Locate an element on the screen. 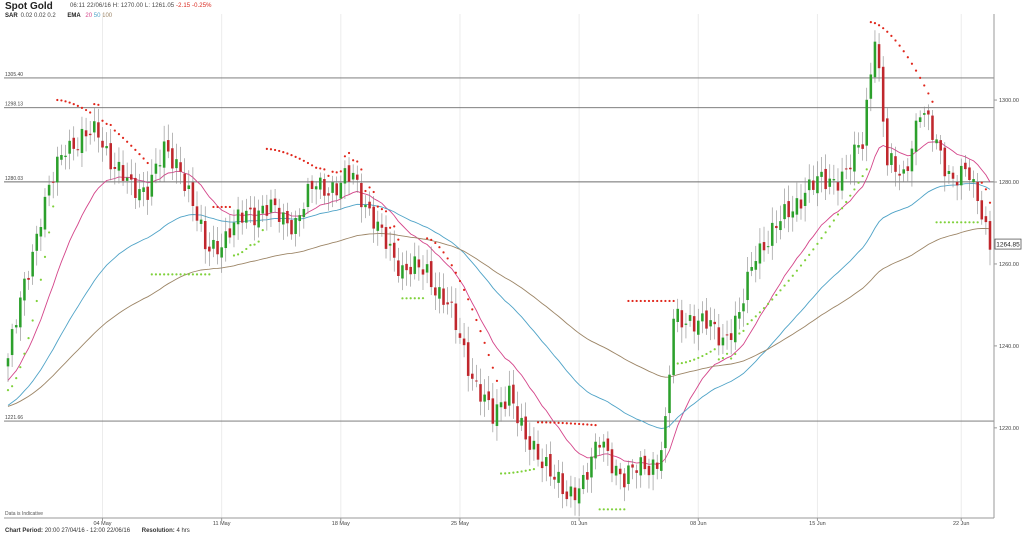 This screenshot has height=539, width=1024. instrument-title: Spot Gold is located at coordinates (29, 6).